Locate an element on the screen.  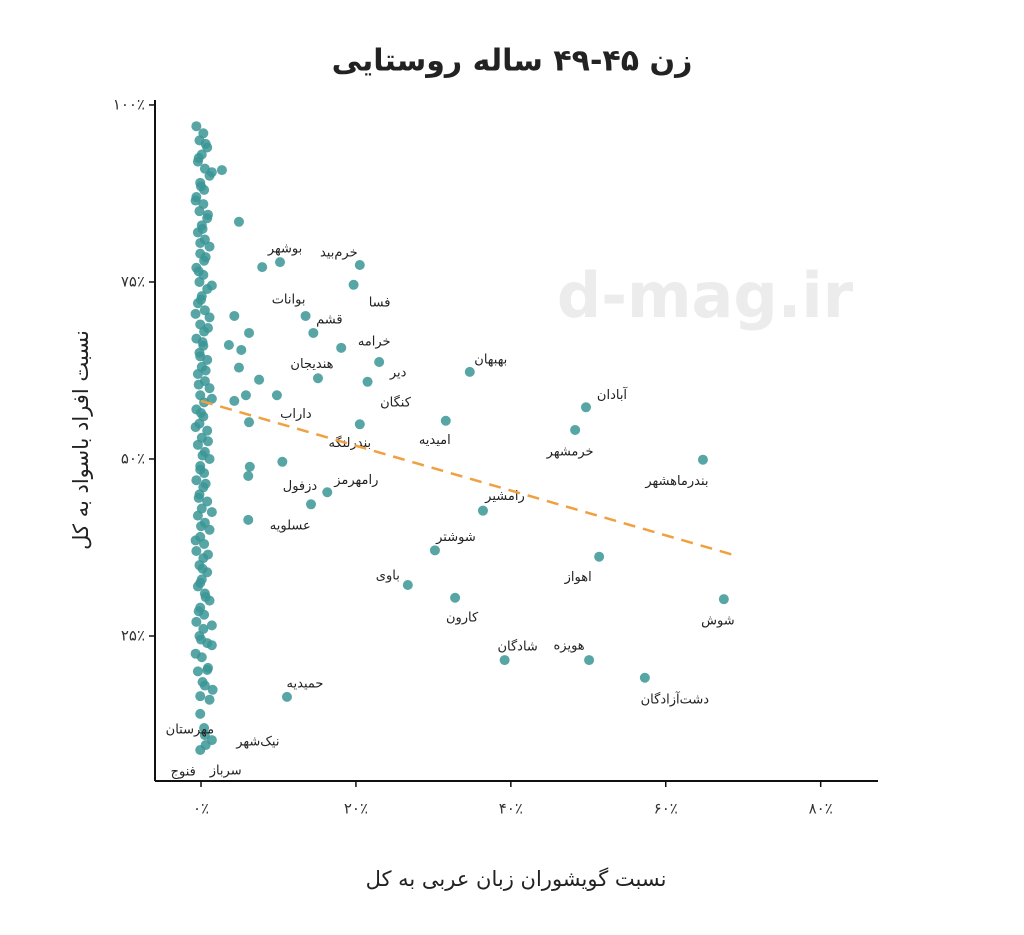
point-label: شوشتر is located at coordinates (455, 537).